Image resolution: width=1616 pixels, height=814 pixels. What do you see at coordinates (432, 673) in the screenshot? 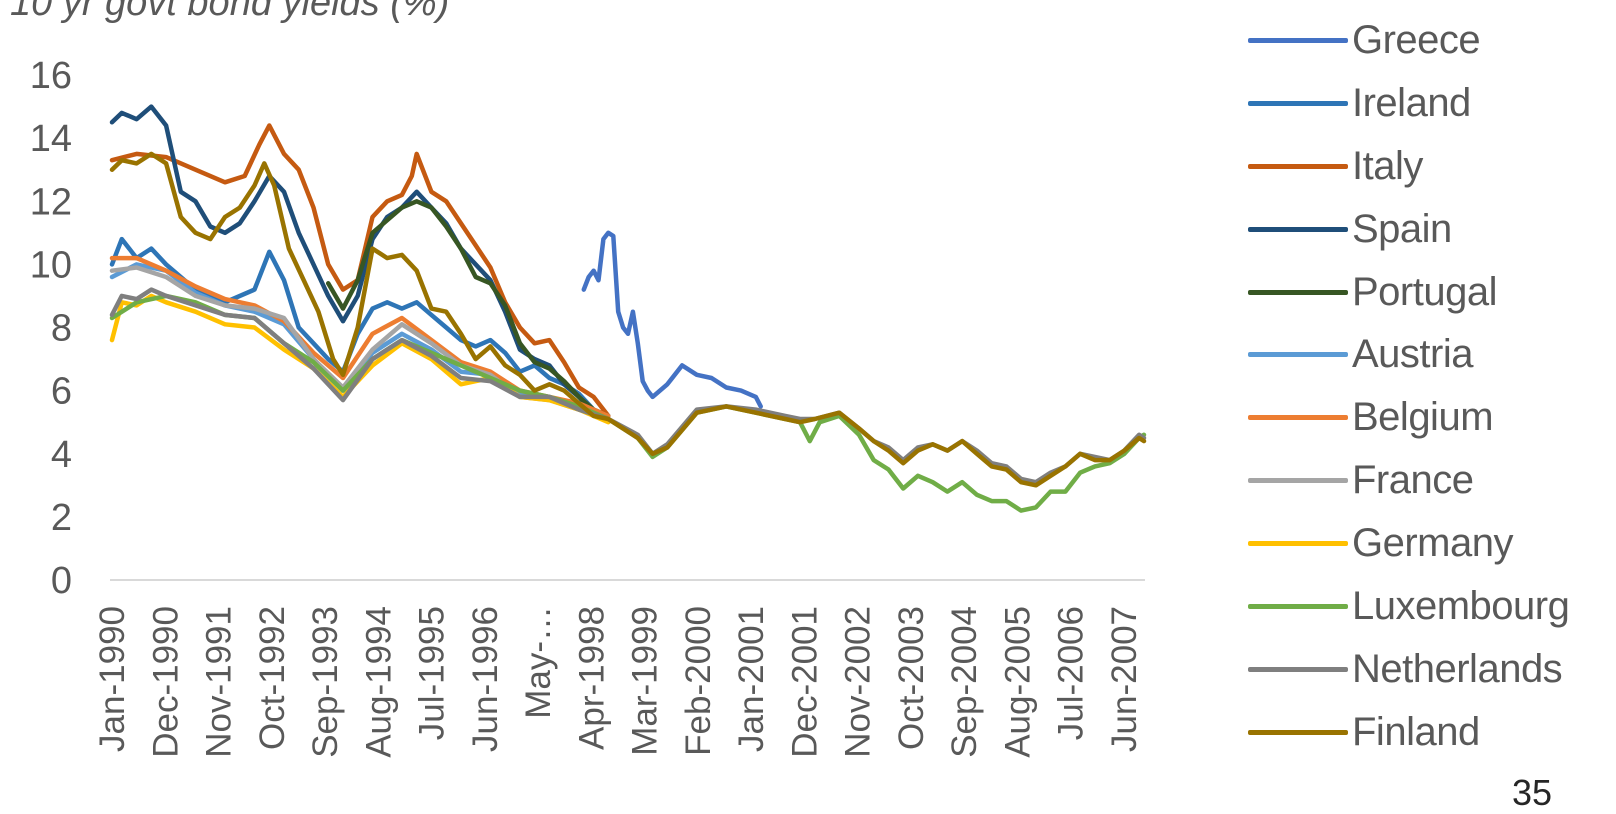
I see `x-tick-label: Jul-1995` at bounding box center [432, 673].